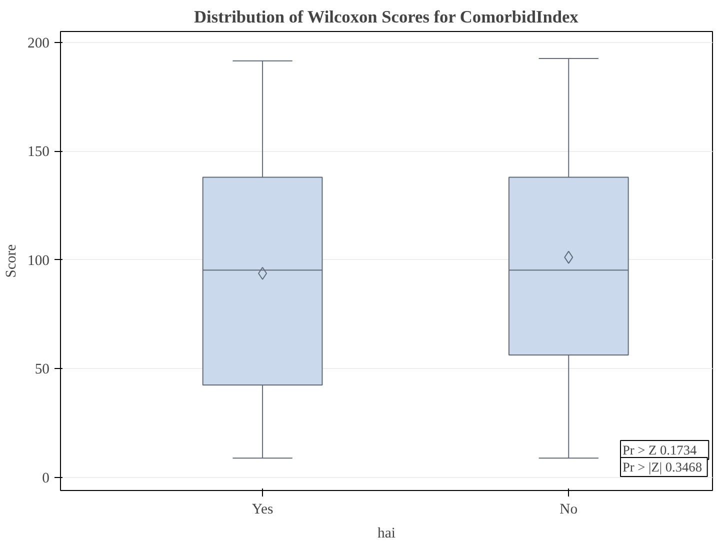 The height and width of the screenshot is (544, 717). What do you see at coordinates (39, 260) in the screenshot?
I see `y-tick-label: 100` at bounding box center [39, 260].